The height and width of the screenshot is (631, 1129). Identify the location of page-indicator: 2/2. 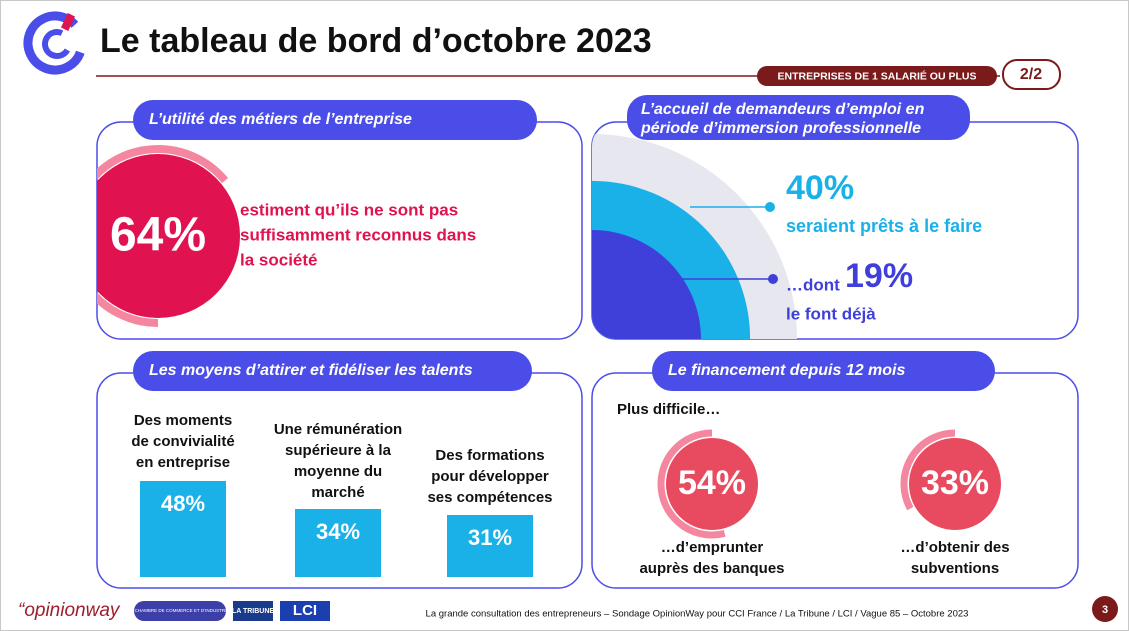
(1031, 74).